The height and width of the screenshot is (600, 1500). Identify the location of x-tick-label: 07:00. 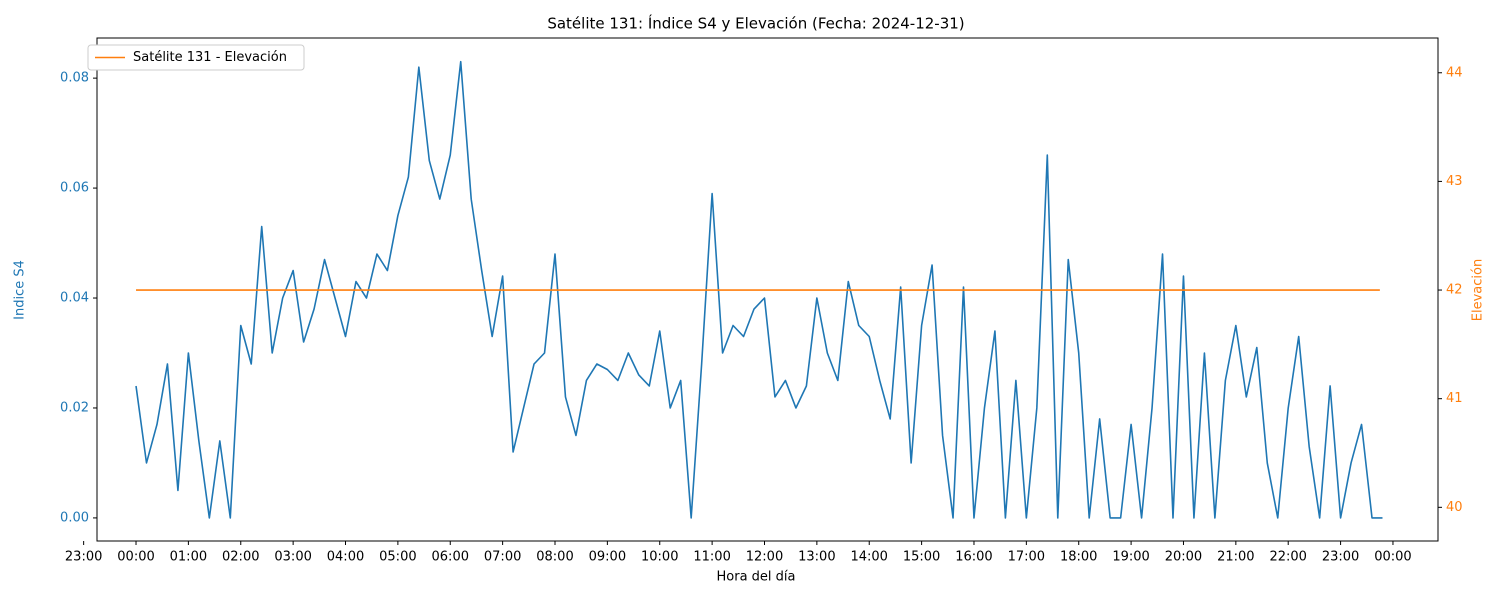
(502, 557).